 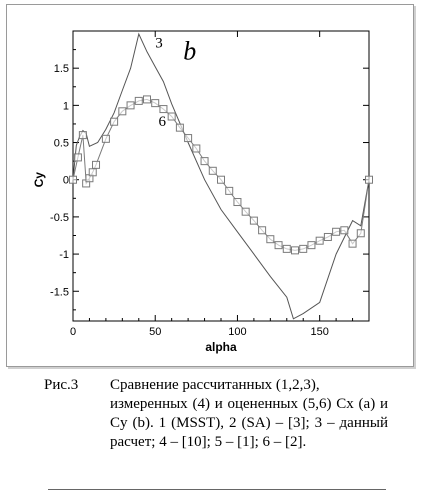 I want to click on x-tick-label: 100, so click(x=237, y=332).